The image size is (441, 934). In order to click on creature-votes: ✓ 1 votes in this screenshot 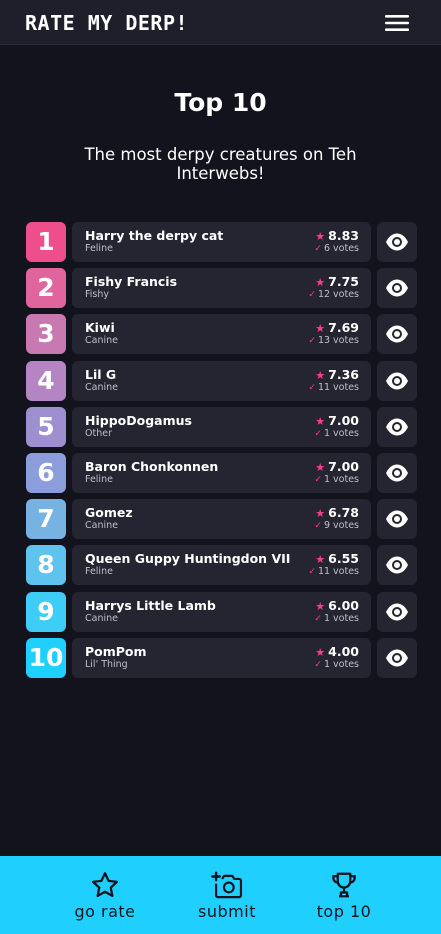, I will do `click(336, 433)`.